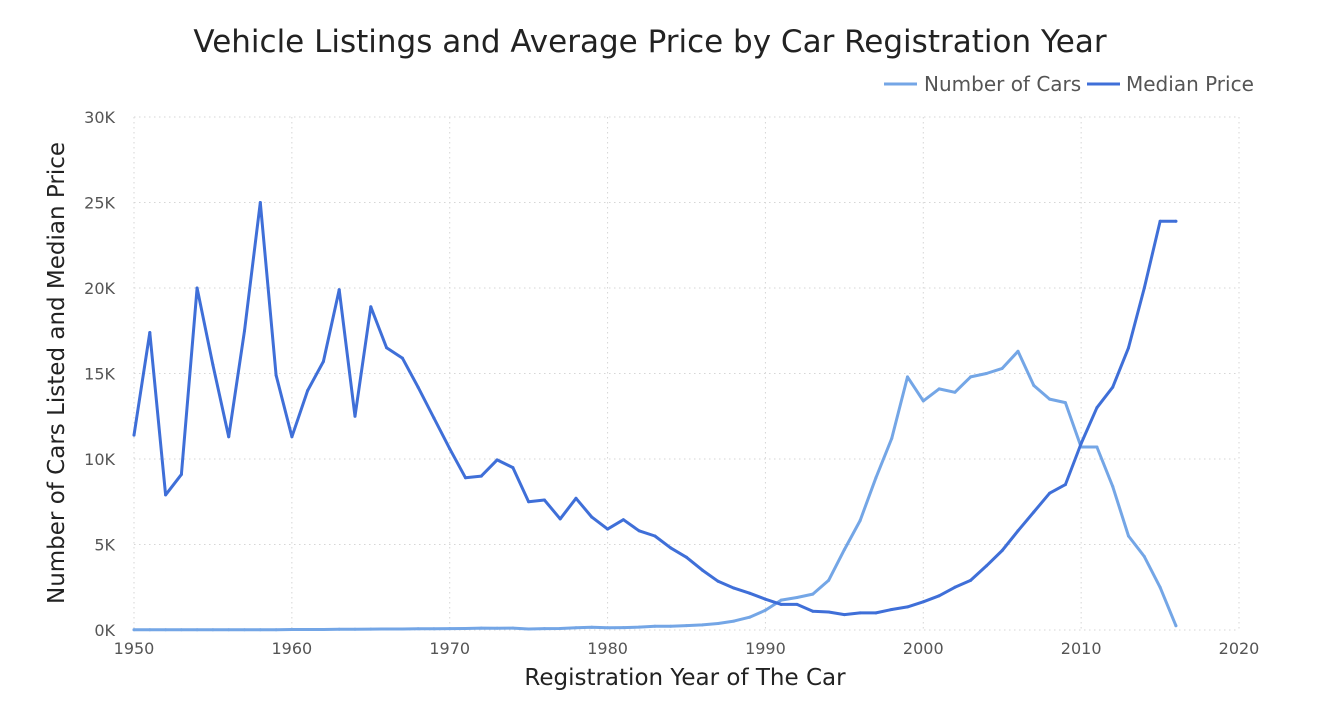  Describe the element at coordinates (1081, 648) in the screenshot. I see `x-tick-label: 2010` at that location.